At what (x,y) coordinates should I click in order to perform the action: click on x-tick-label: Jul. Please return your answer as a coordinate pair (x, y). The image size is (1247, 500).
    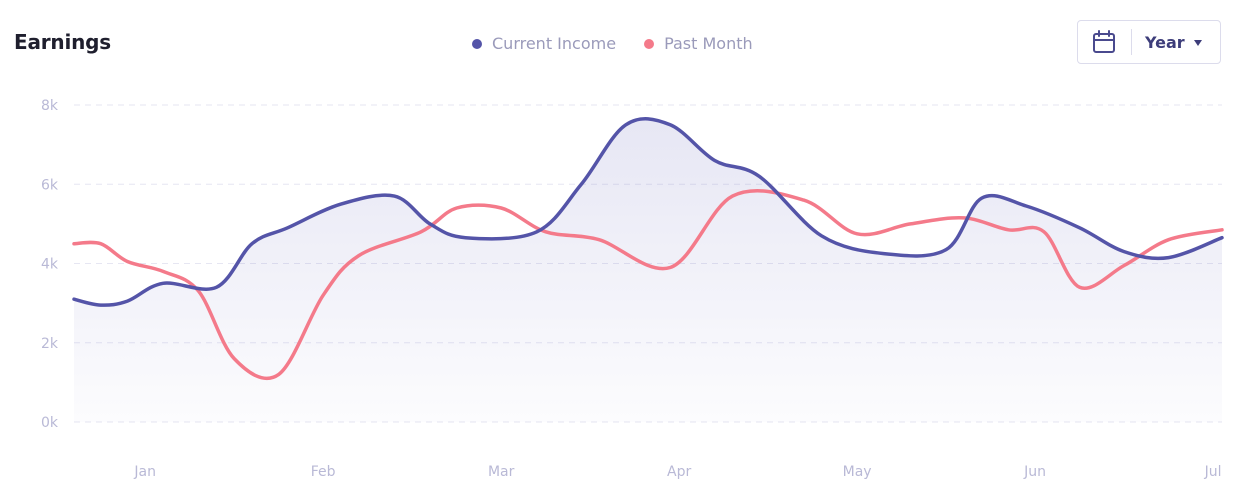
    Looking at the image, I should click on (1213, 472).